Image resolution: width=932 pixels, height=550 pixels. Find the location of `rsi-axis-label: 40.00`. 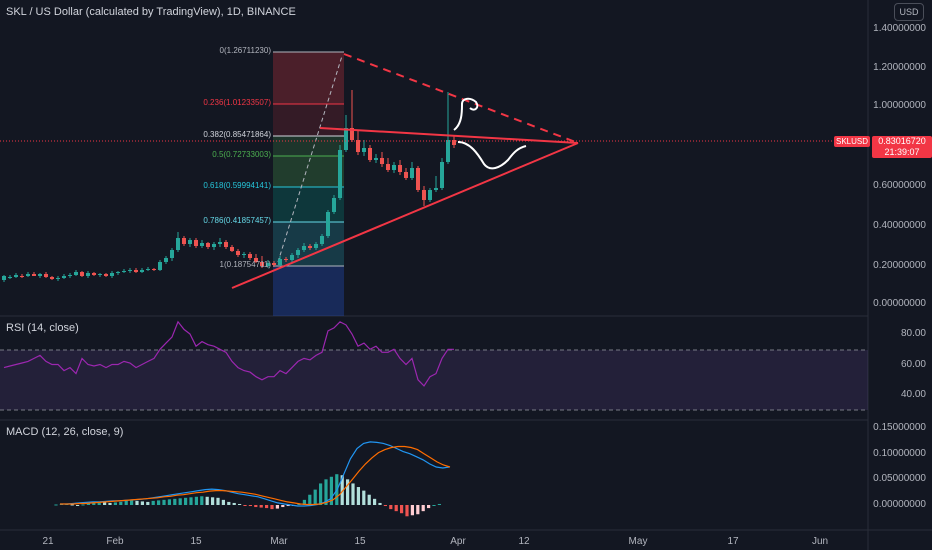

rsi-axis-label: 40.00 is located at coordinates (913, 394).